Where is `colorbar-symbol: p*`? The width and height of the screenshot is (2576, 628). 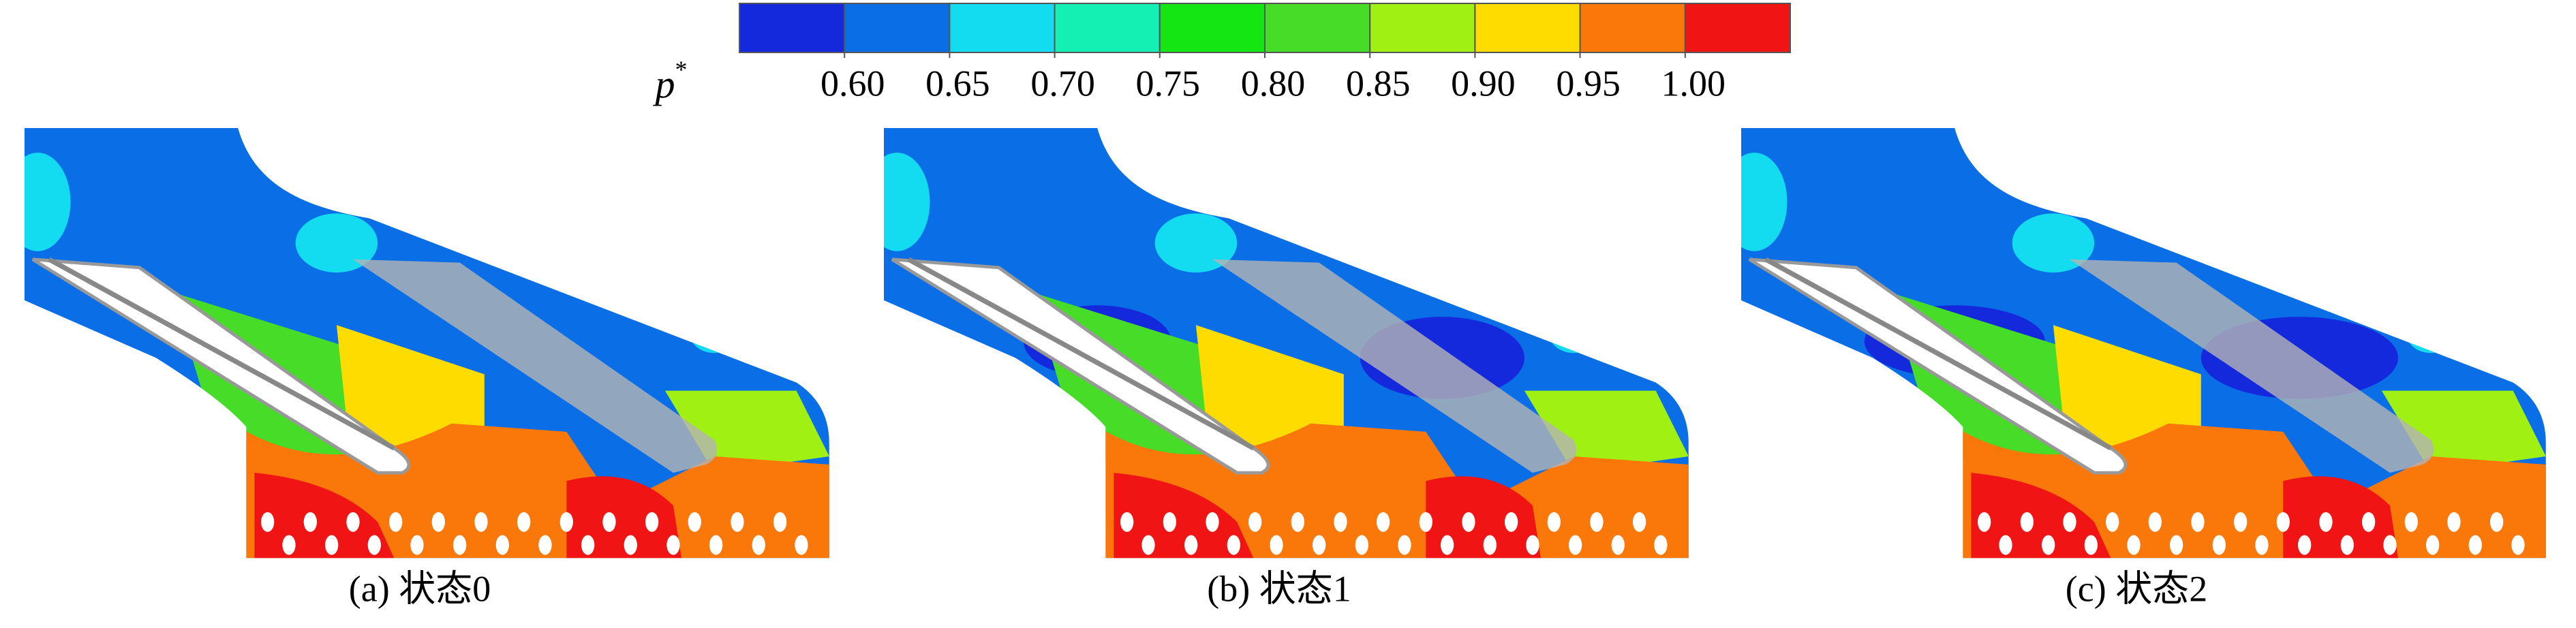
colorbar-symbol: p* is located at coordinates (670, 81).